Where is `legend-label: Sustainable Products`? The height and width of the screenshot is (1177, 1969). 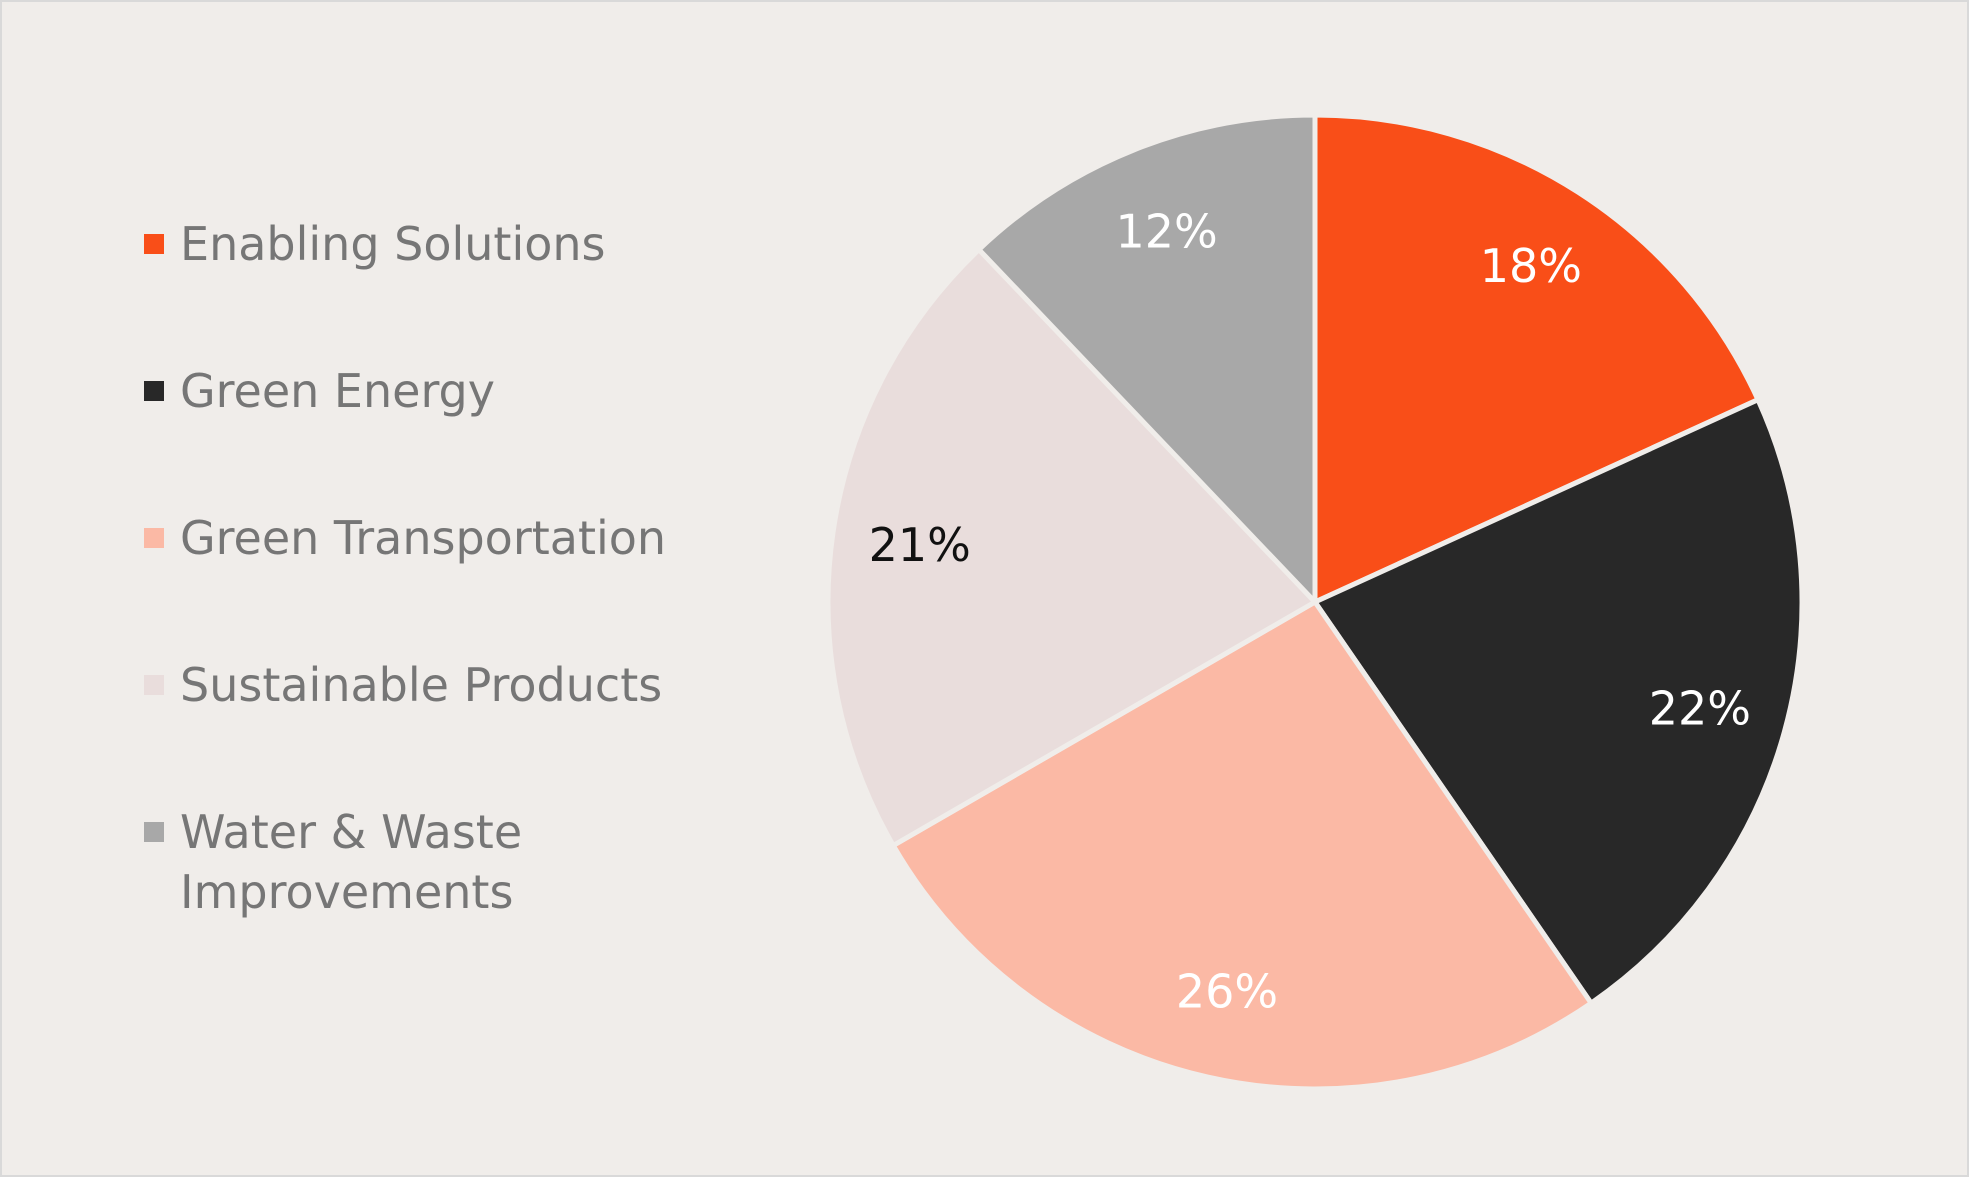 legend-label: Sustainable Products is located at coordinates (421, 685).